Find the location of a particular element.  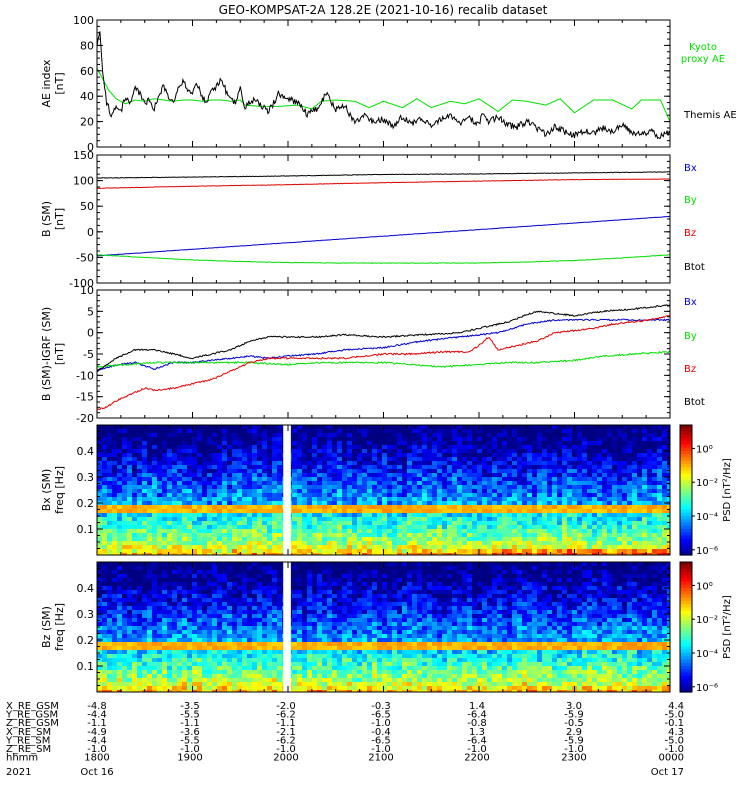

legend-entry: Btot is located at coordinates (694, 267).